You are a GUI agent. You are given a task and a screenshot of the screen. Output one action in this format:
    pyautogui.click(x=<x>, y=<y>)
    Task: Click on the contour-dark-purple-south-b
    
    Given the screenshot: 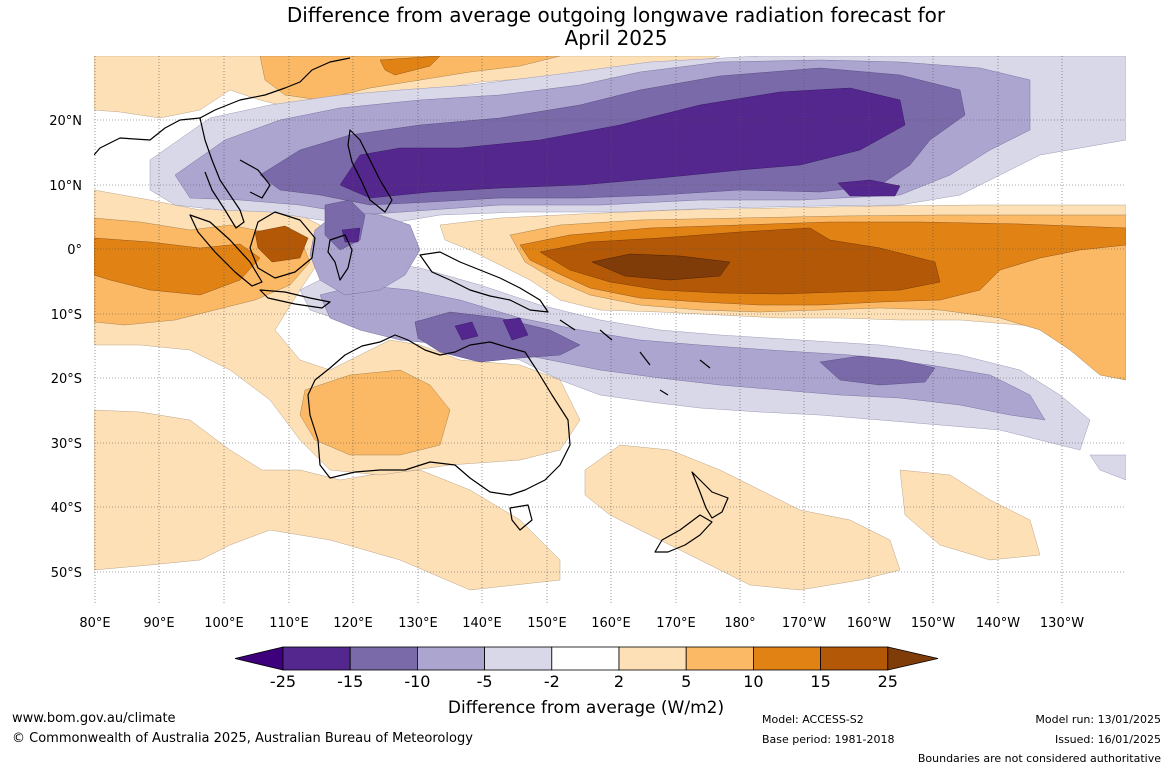 What is the action you would take?
    pyautogui.click(x=515, y=329)
    